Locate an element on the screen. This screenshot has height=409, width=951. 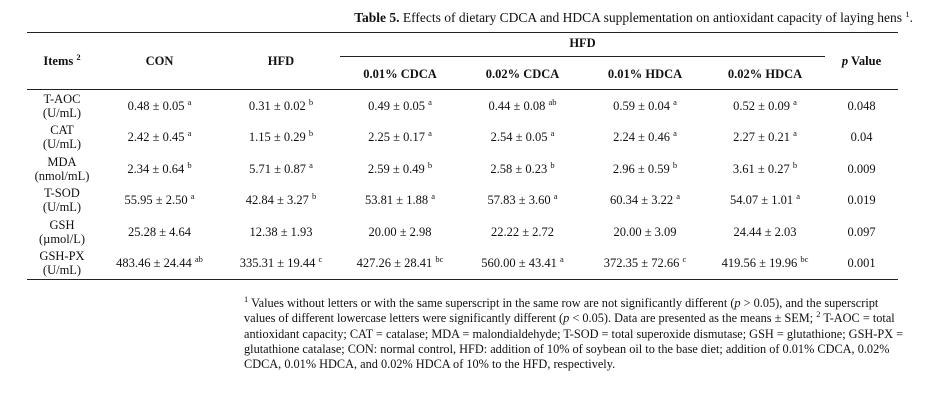
item-cell: T-AOC (U/mL) is located at coordinates (62, 106).